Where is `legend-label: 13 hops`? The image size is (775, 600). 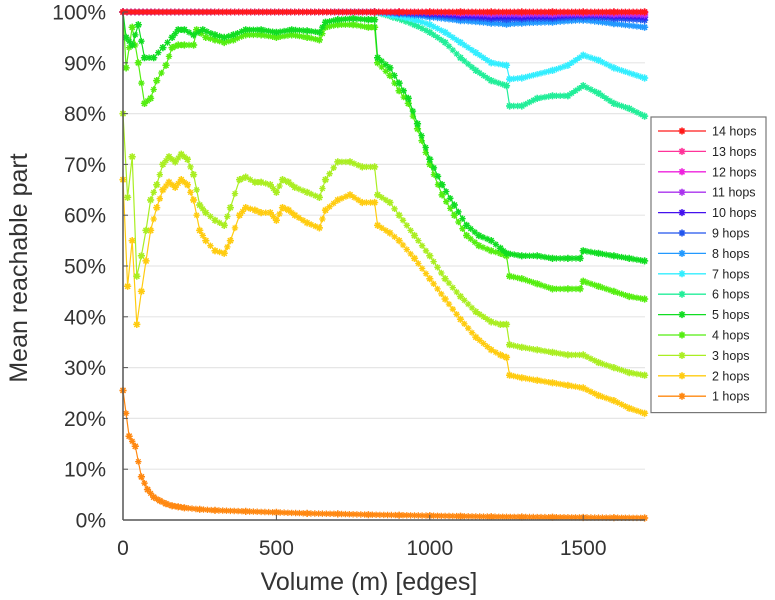
legend-label: 13 hops is located at coordinates (734, 152).